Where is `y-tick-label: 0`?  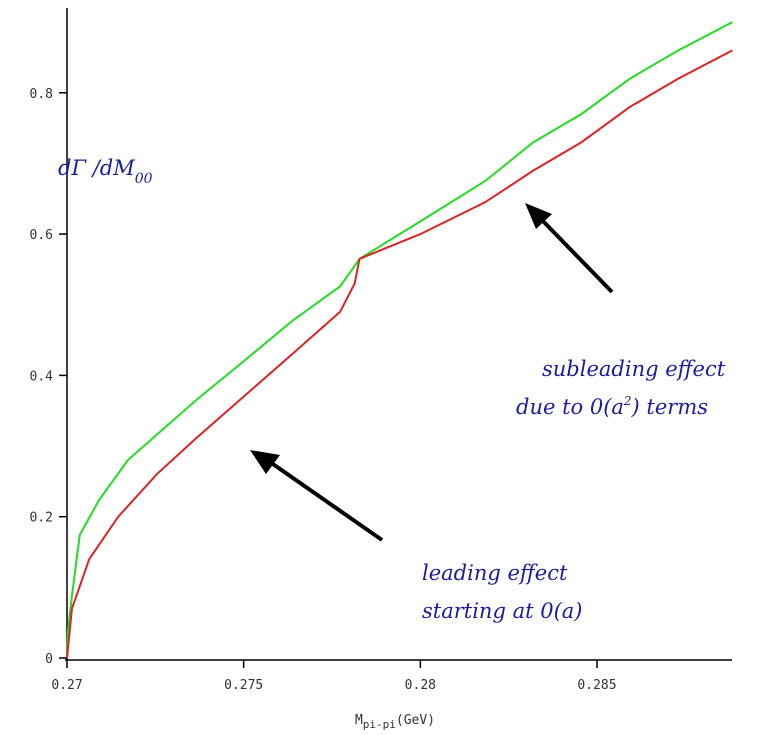
y-tick-label: 0 is located at coordinates (49, 659).